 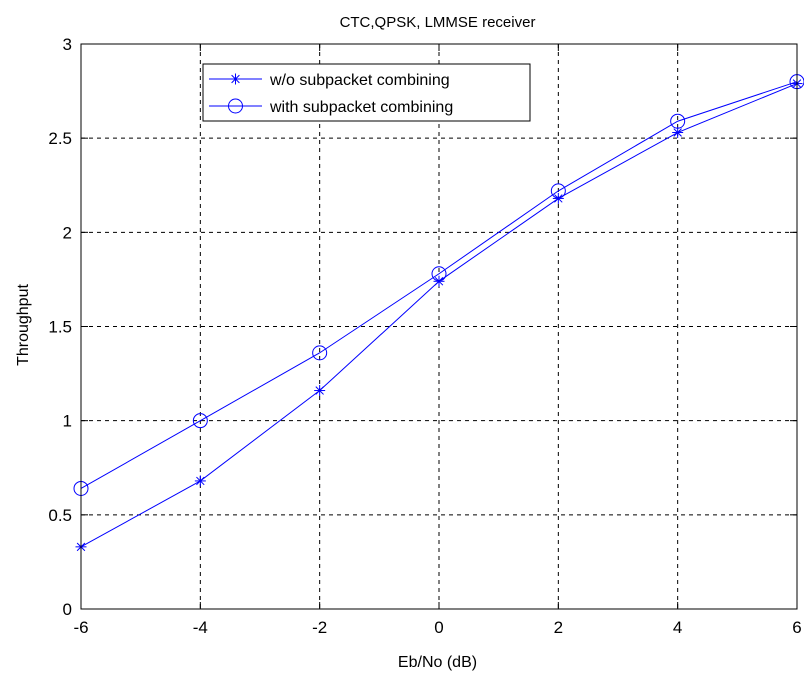 I want to click on x-tick-label: 0, so click(x=438, y=627).